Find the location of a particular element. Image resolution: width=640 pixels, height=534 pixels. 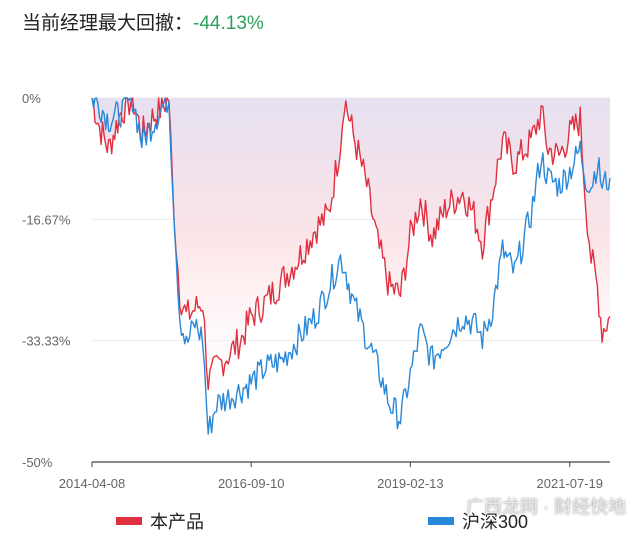

watermark: 广西龙网 · 财经快地 is located at coordinates (546, 507).